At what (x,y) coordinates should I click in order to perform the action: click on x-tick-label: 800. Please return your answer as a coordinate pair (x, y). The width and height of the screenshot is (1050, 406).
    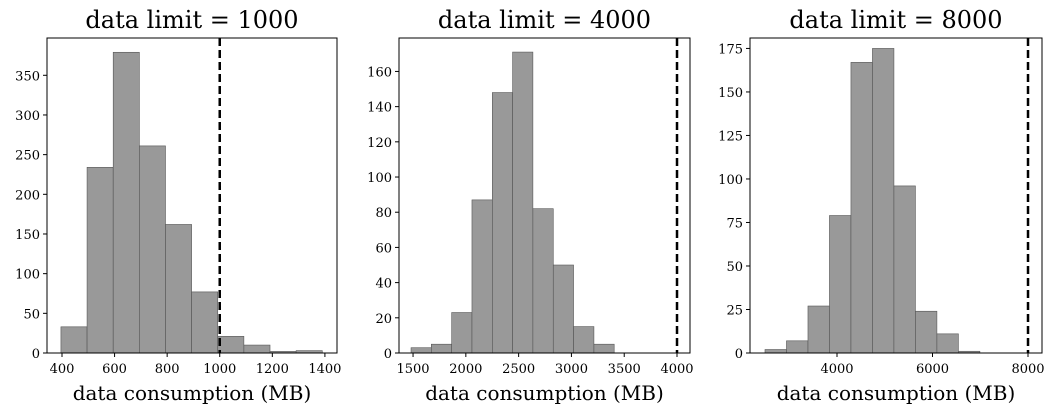
    Looking at the image, I should click on (167, 369).